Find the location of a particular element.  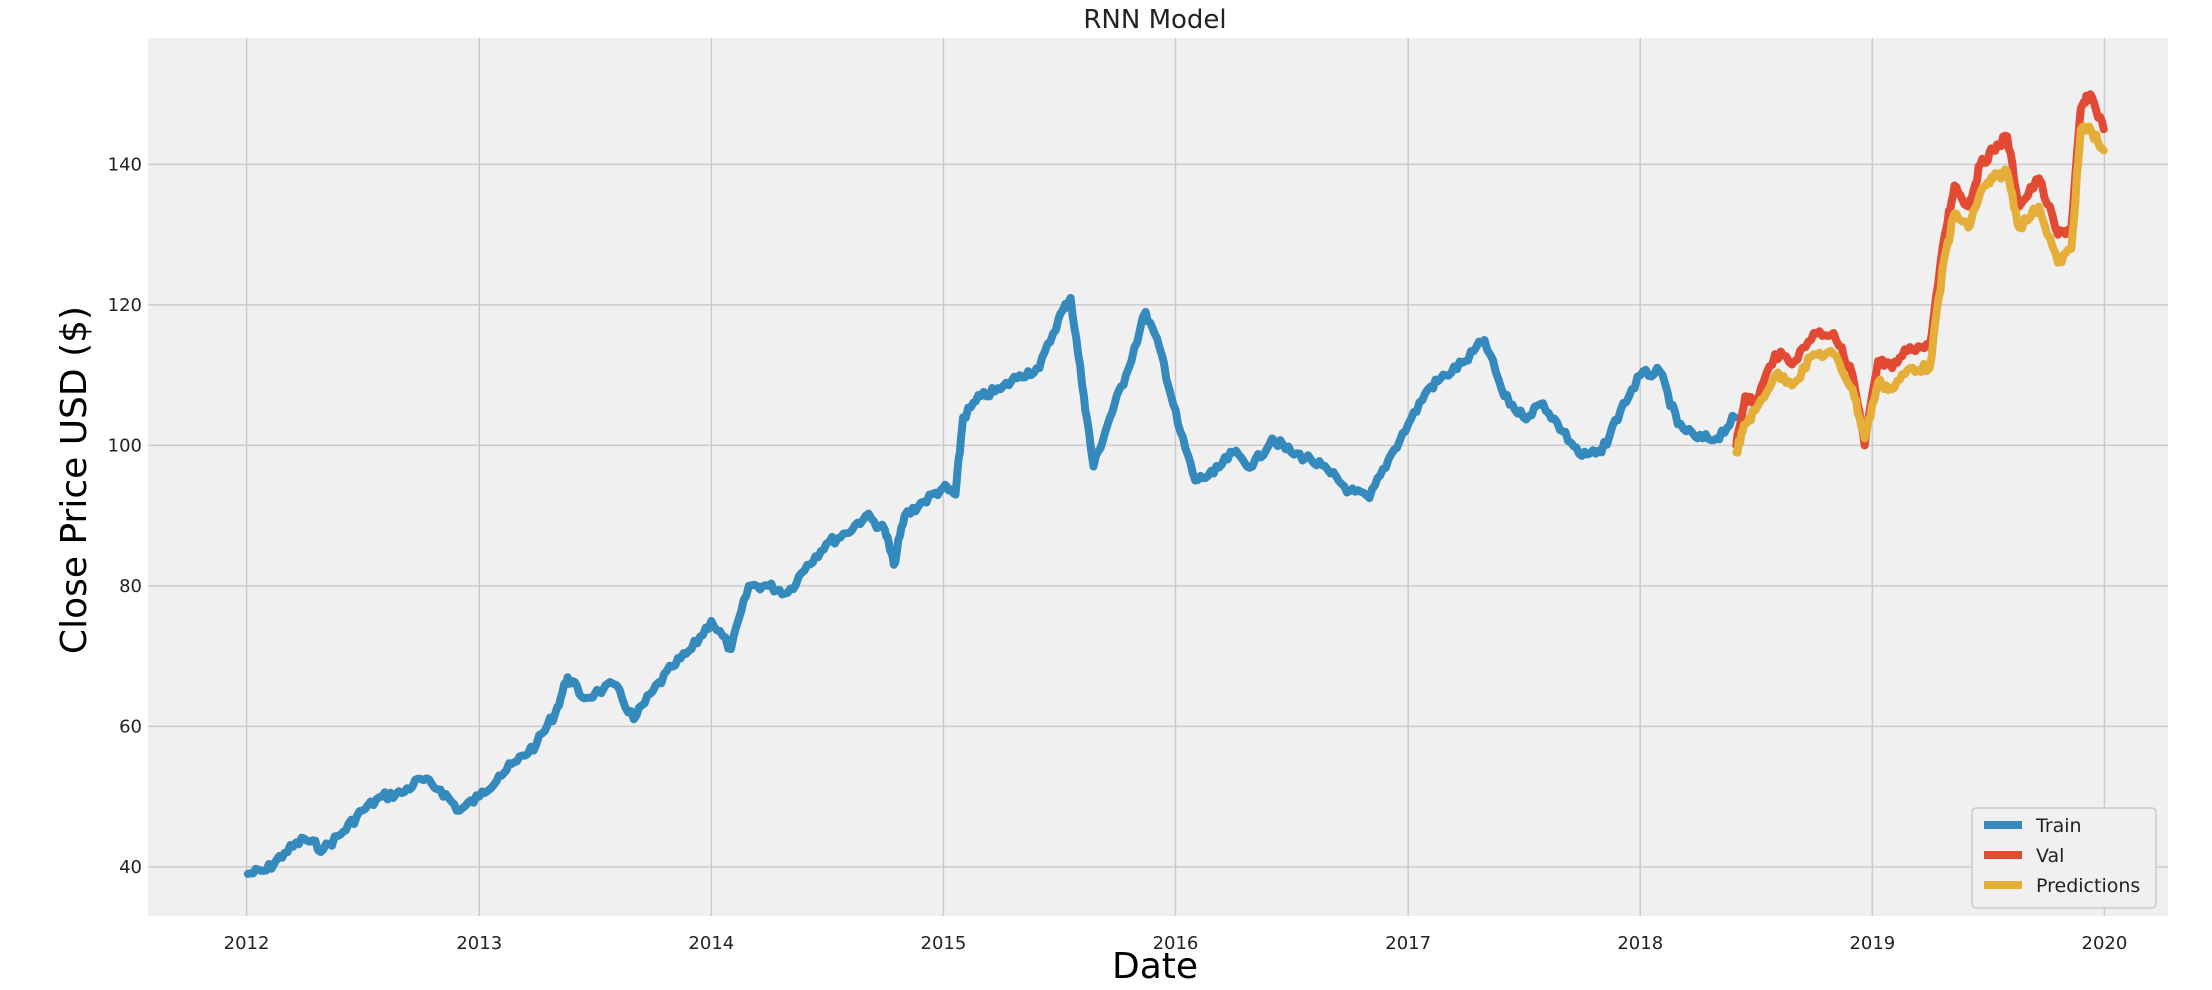

x-tick-label: 2018 is located at coordinates (1640, 943).